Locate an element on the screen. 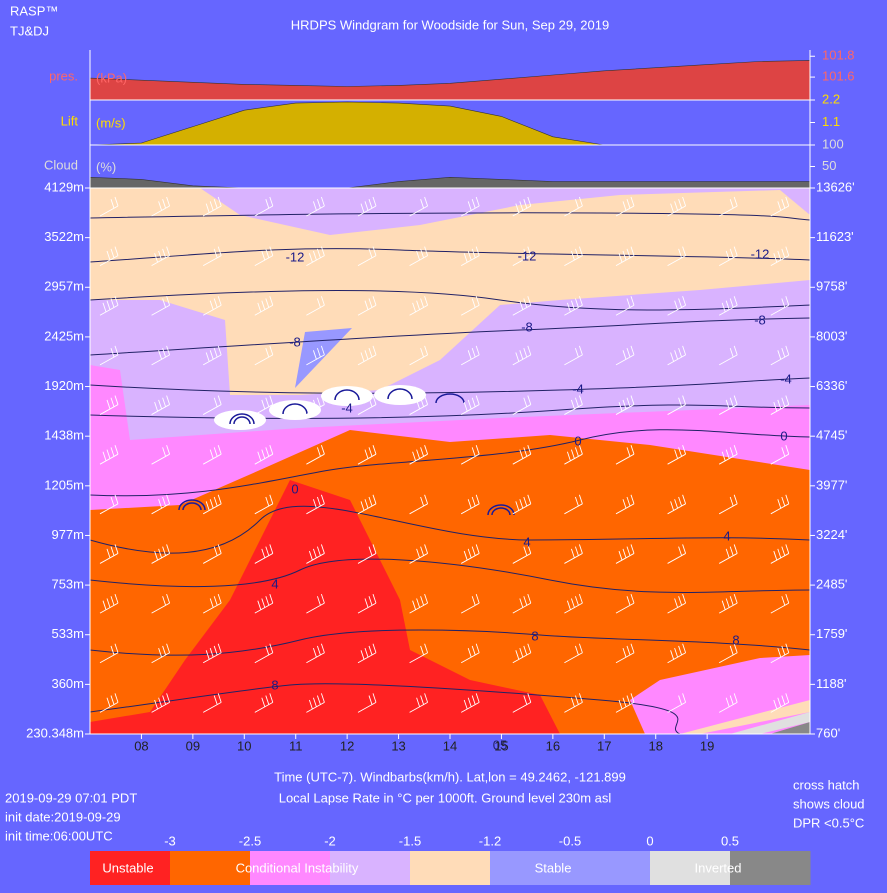 This screenshot has width=887, height=893. y-tick-label: 1438m is located at coordinates (64, 435).